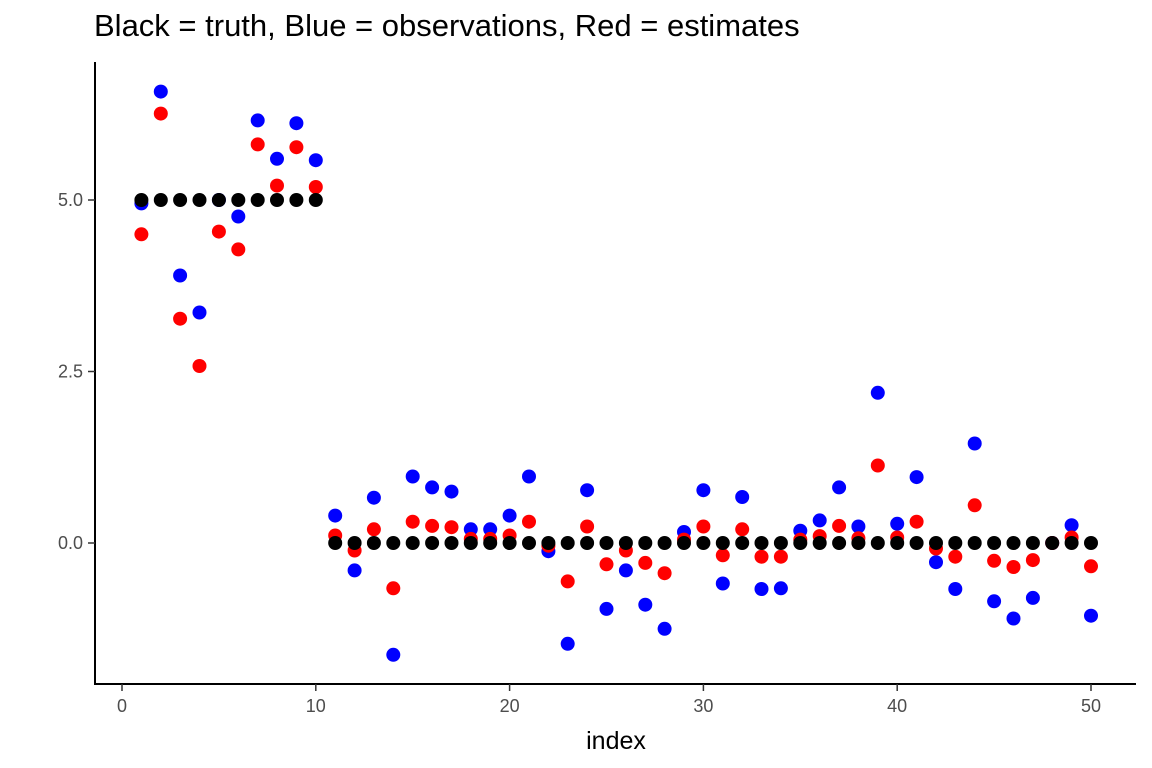 The image size is (1152, 768). Describe the element at coordinates (609, 700) in the screenshot. I see `x-ticks: 0 10 20 30 40 50` at that location.